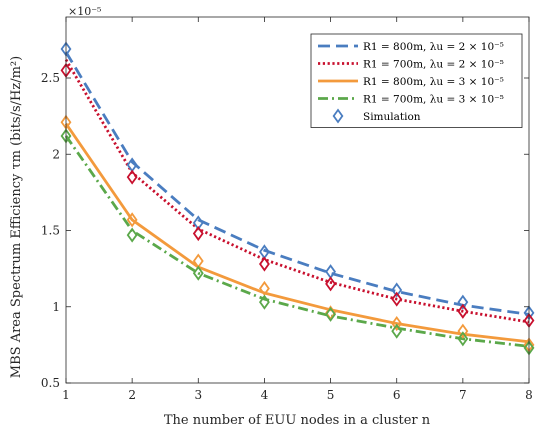 The image size is (550, 434). Describe the element at coordinates (132, 395) in the screenshot. I see `x-tick-label: 2` at that location.